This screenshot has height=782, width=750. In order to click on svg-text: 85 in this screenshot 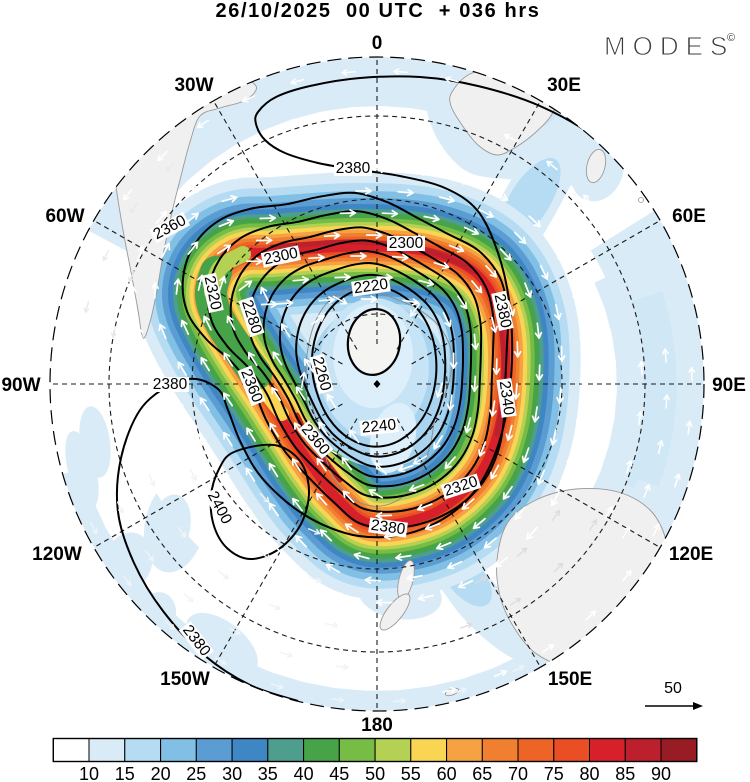, I will do `click(625, 773)`.